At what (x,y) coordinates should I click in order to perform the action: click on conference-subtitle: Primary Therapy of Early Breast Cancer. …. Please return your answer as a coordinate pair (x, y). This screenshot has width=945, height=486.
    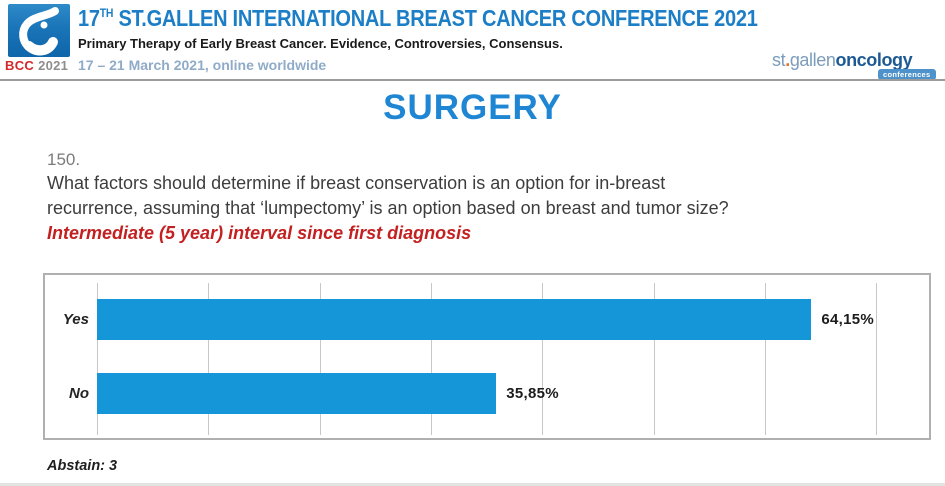
    Looking at the image, I should click on (320, 43).